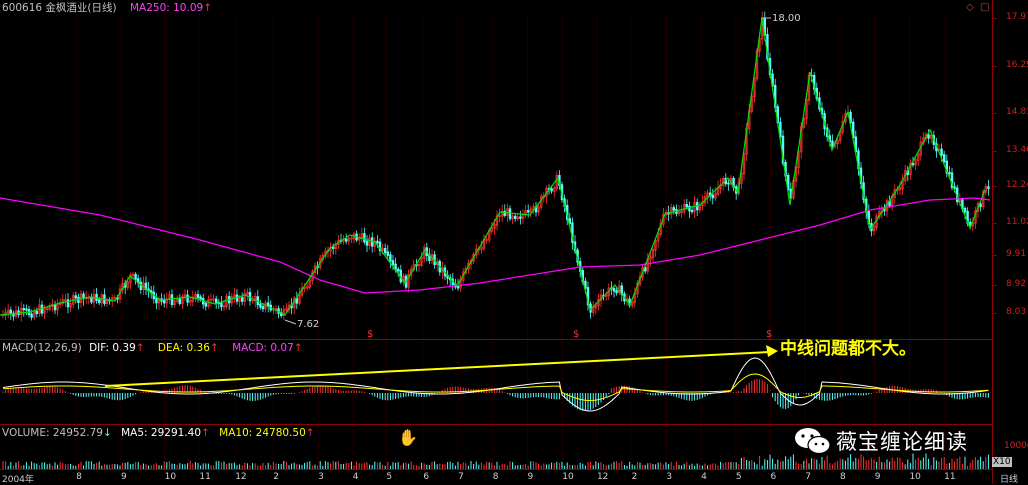  I want to click on watermark: 薇宝缠论细读, so click(880, 441).